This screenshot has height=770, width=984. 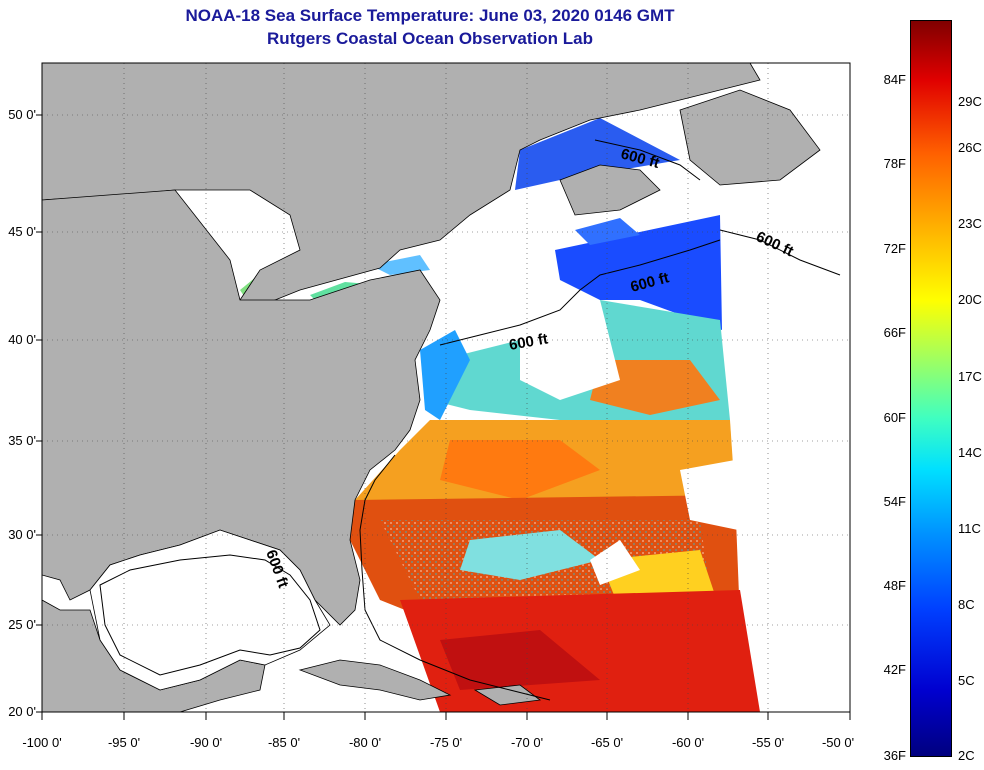 What do you see at coordinates (607, 742) in the screenshot?
I see `lon-label-65: -65 0'` at bounding box center [607, 742].